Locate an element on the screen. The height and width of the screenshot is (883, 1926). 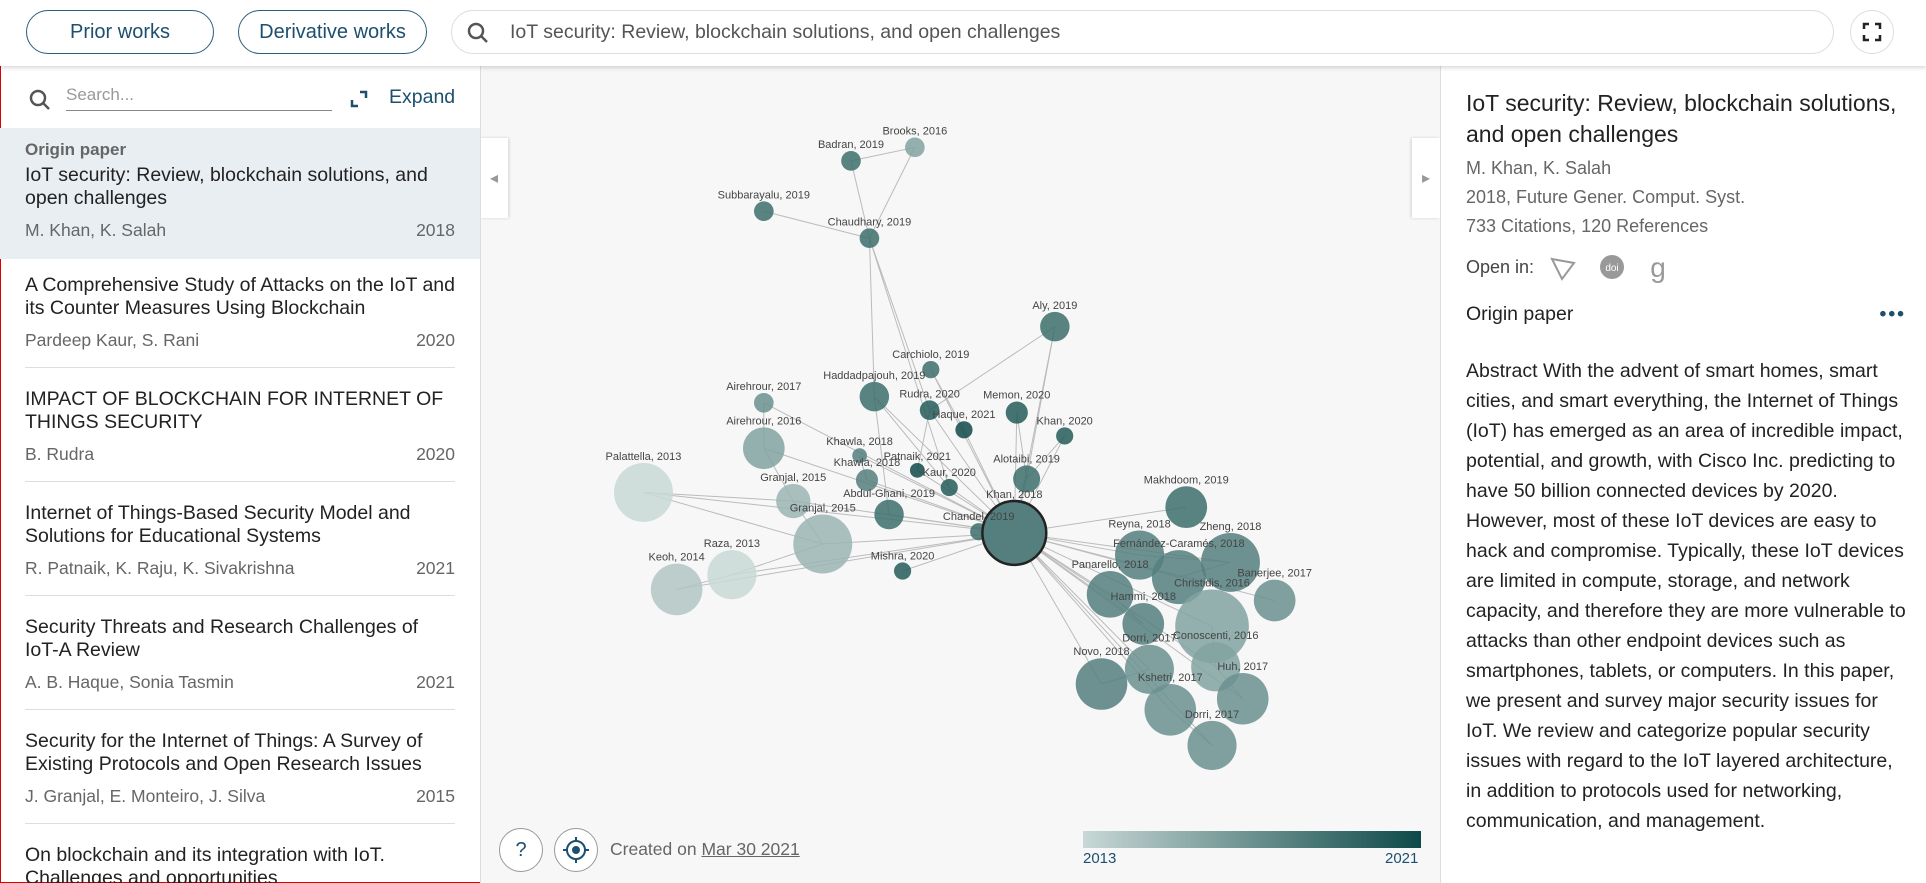
open-in-label: Open in: is located at coordinates (1500, 266).